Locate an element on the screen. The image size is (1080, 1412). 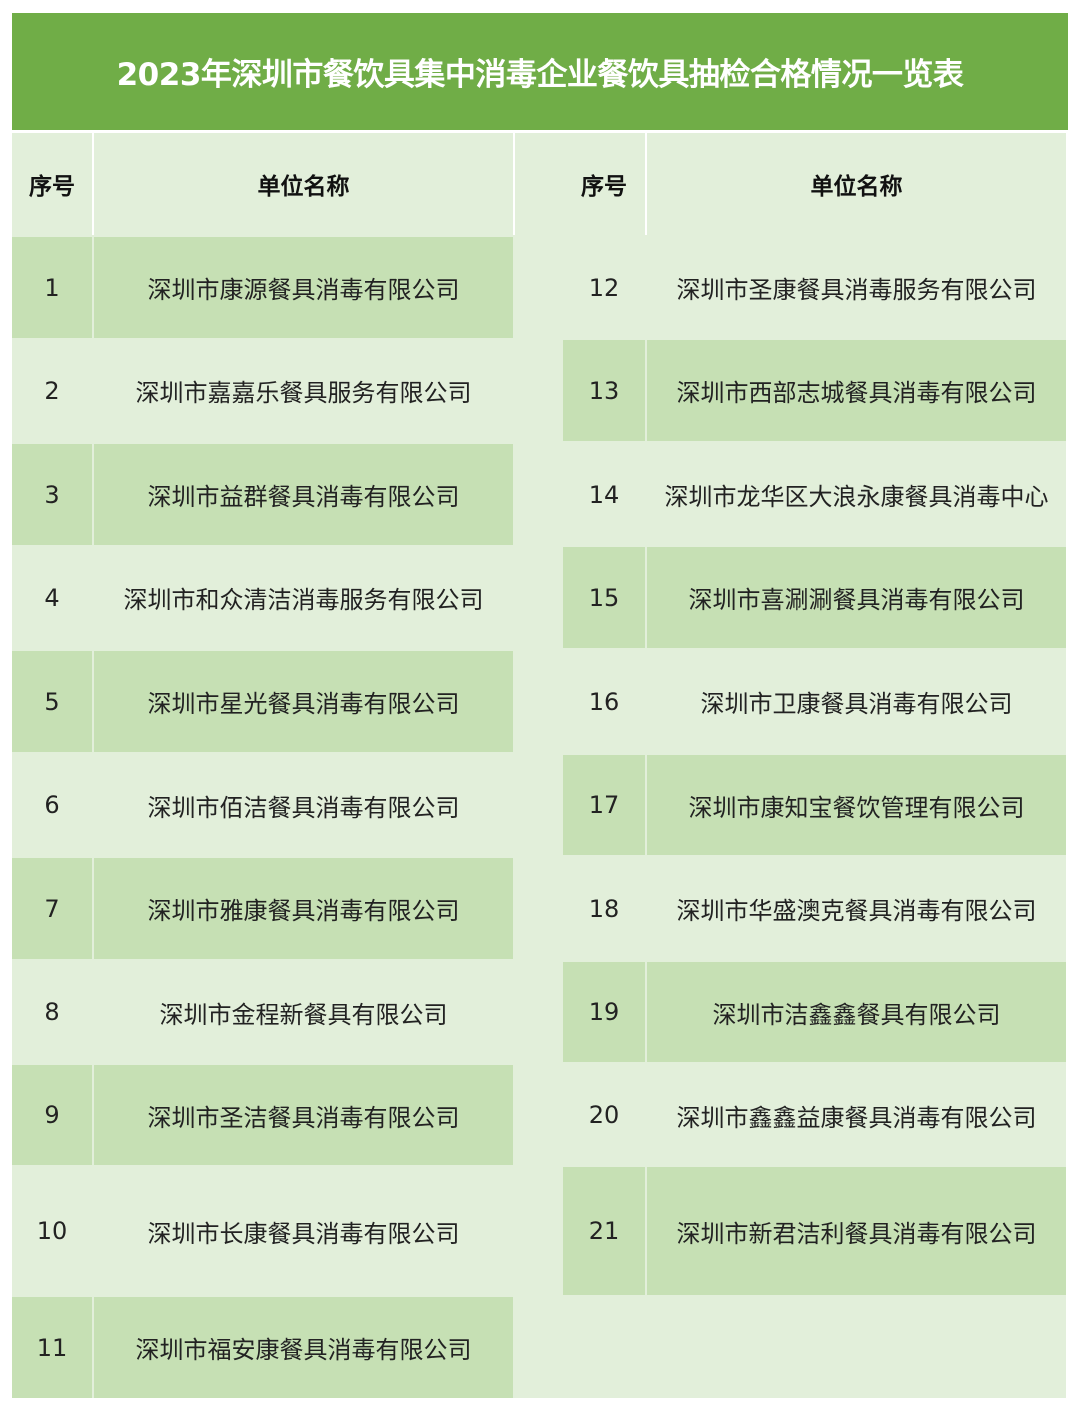
row-index: 9 is located at coordinates (52, 1115).